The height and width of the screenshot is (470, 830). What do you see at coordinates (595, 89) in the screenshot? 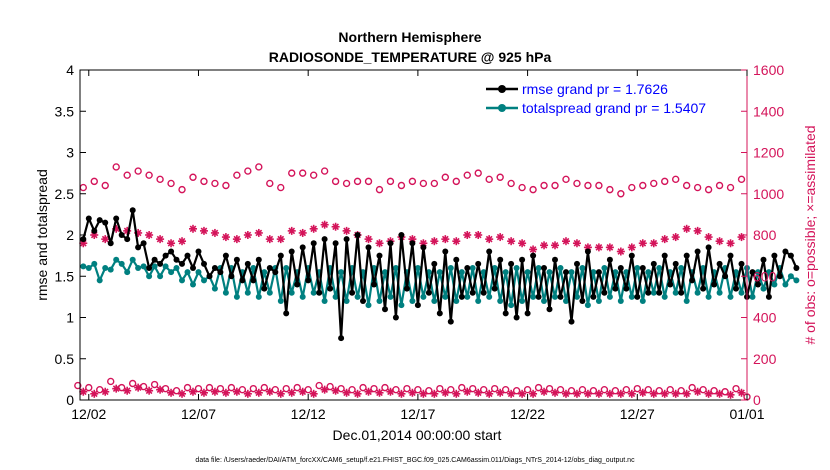
I see `legend-rmse-label: rmse grand pr = 1.7626` at bounding box center [595, 89].